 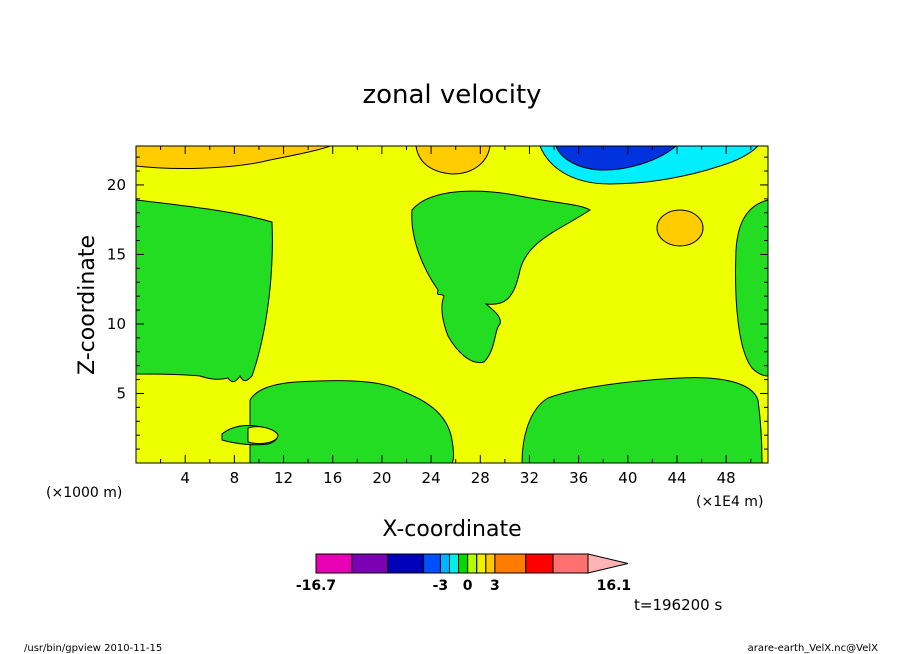 What do you see at coordinates (751, 288) in the screenshot?
I see `region-green-right` at bounding box center [751, 288].